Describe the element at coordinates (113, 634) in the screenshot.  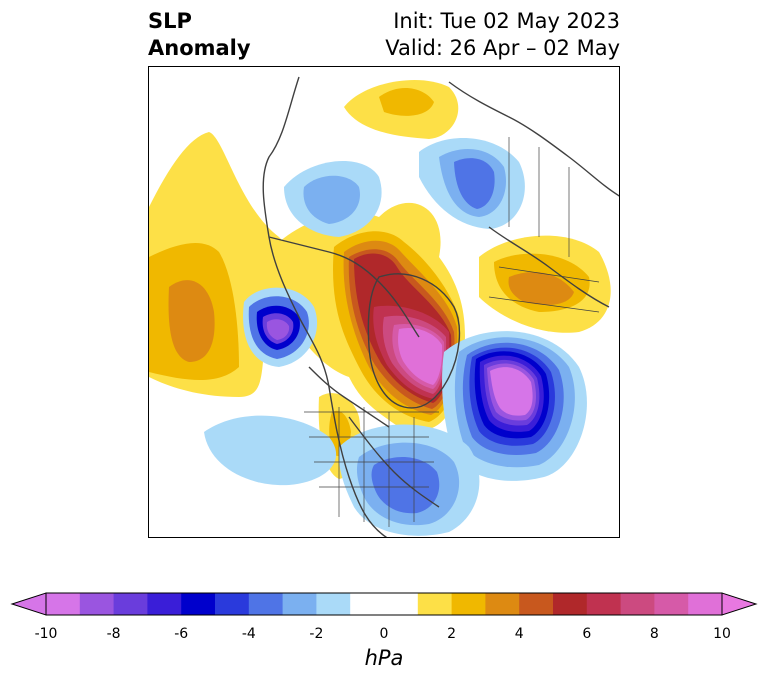
I see `colorbar-tick-label: -8` at that location.